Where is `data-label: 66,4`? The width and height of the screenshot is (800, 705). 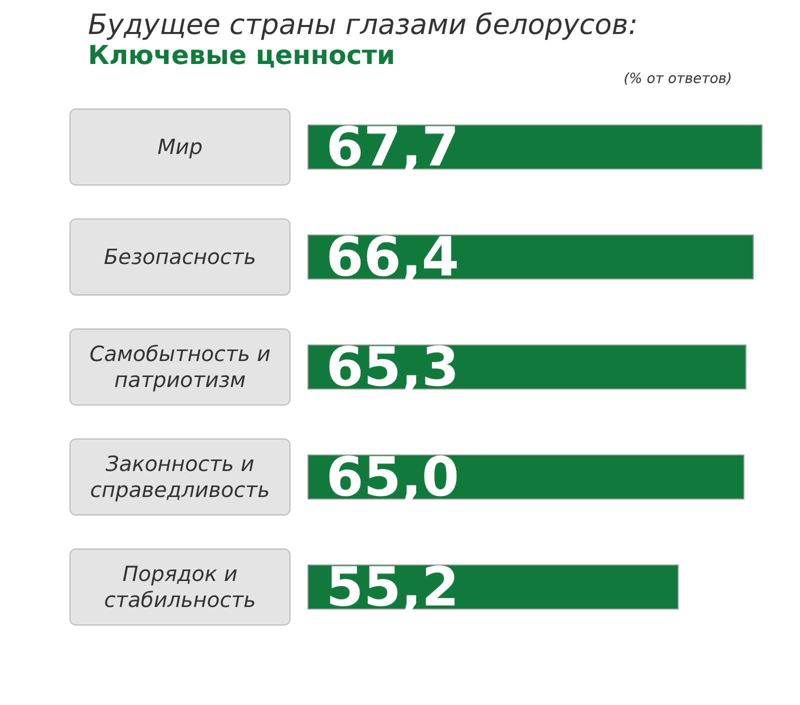
data-label: 66,4 is located at coordinates (393, 257).